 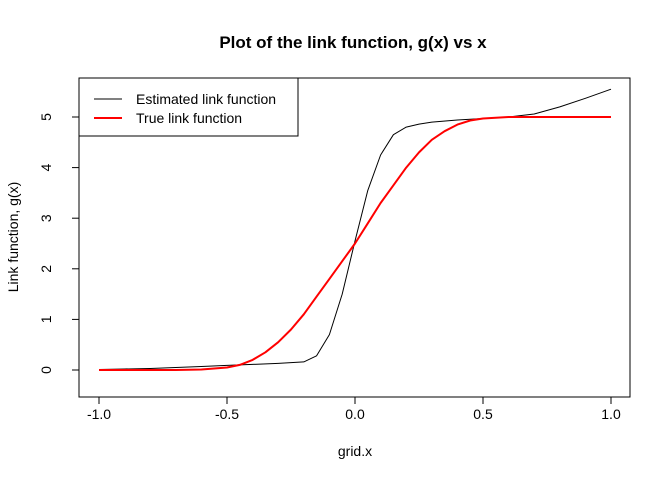 I want to click on legend-label-2: True link function, so click(x=189, y=118).